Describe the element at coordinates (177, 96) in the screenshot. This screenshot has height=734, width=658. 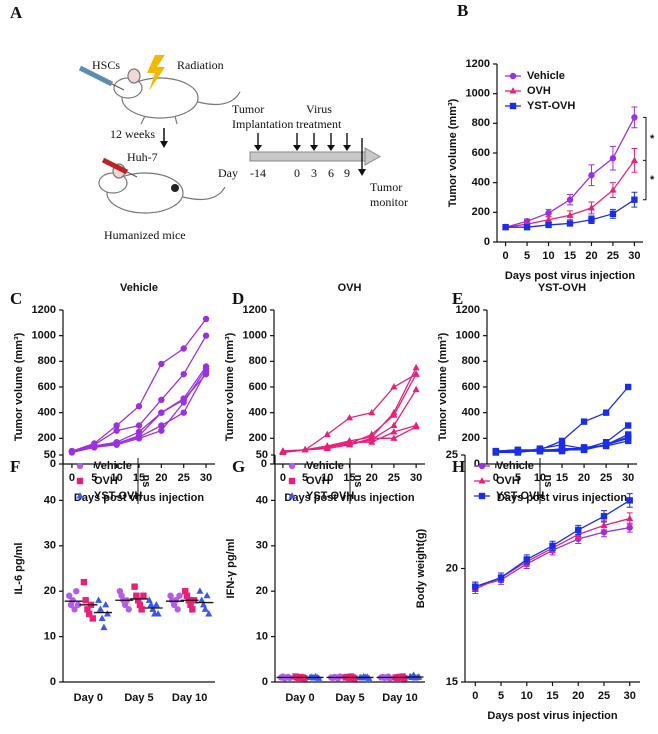
I see `mouse-icon` at that location.